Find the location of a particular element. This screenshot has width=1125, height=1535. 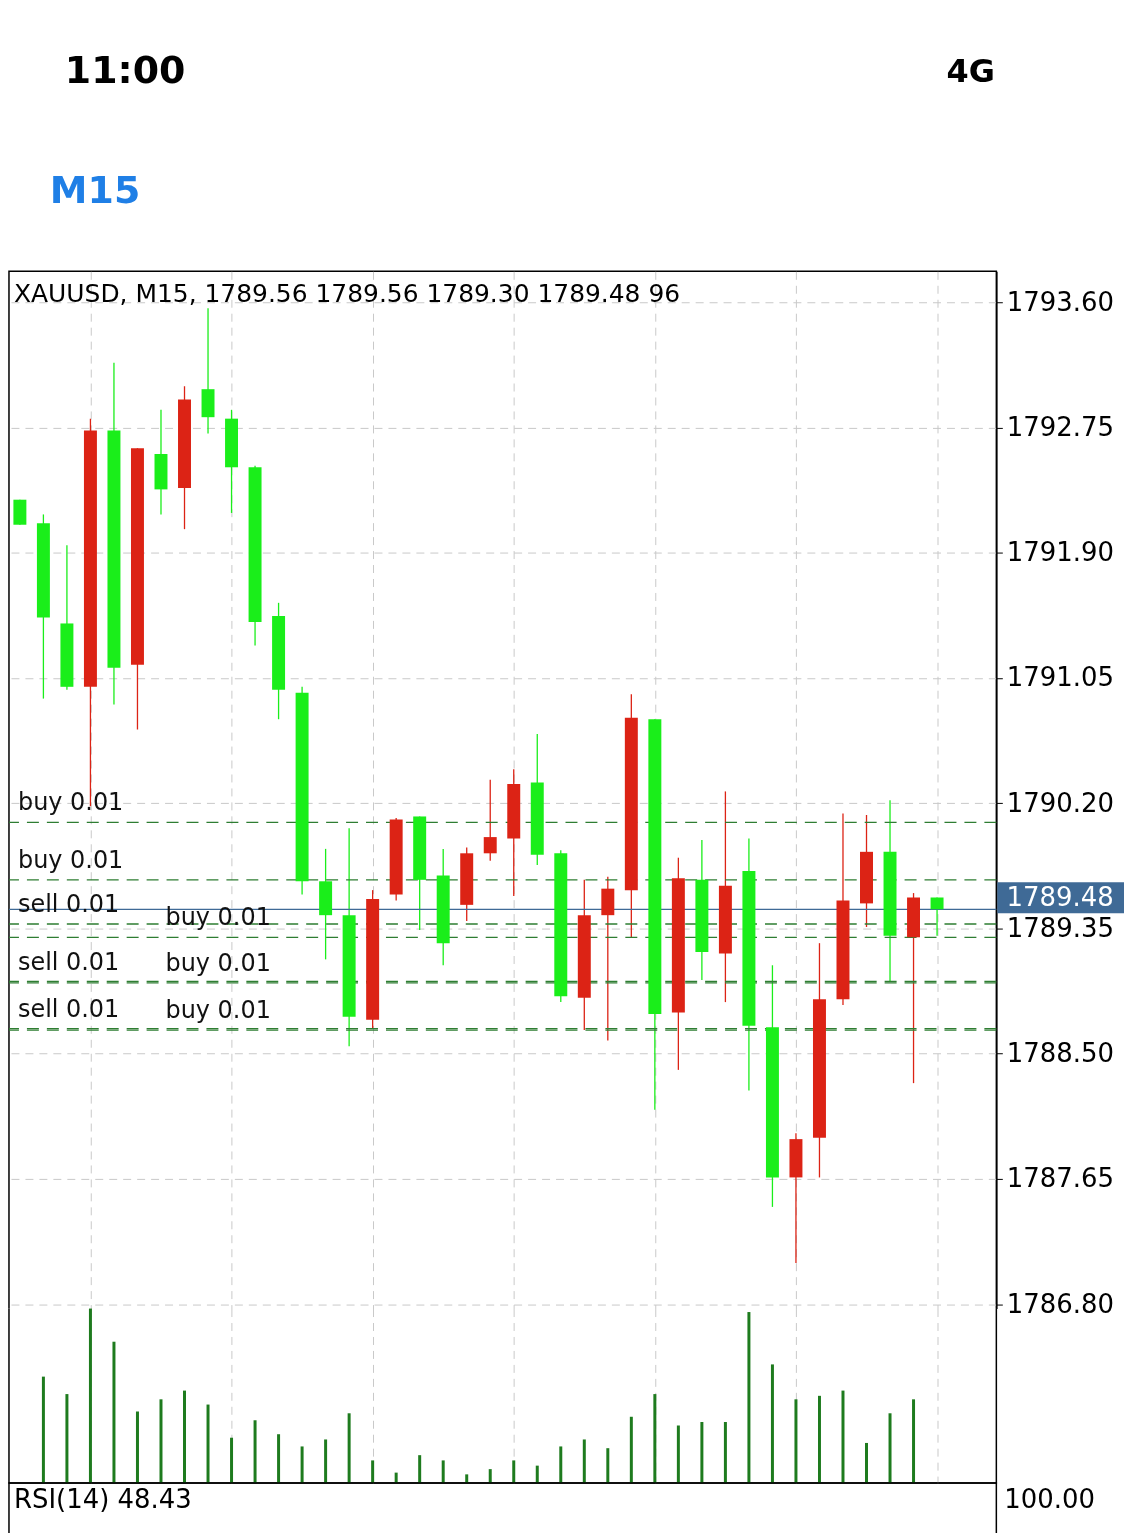

y-tick-label: 1787.65 is located at coordinates (1060, 1178).